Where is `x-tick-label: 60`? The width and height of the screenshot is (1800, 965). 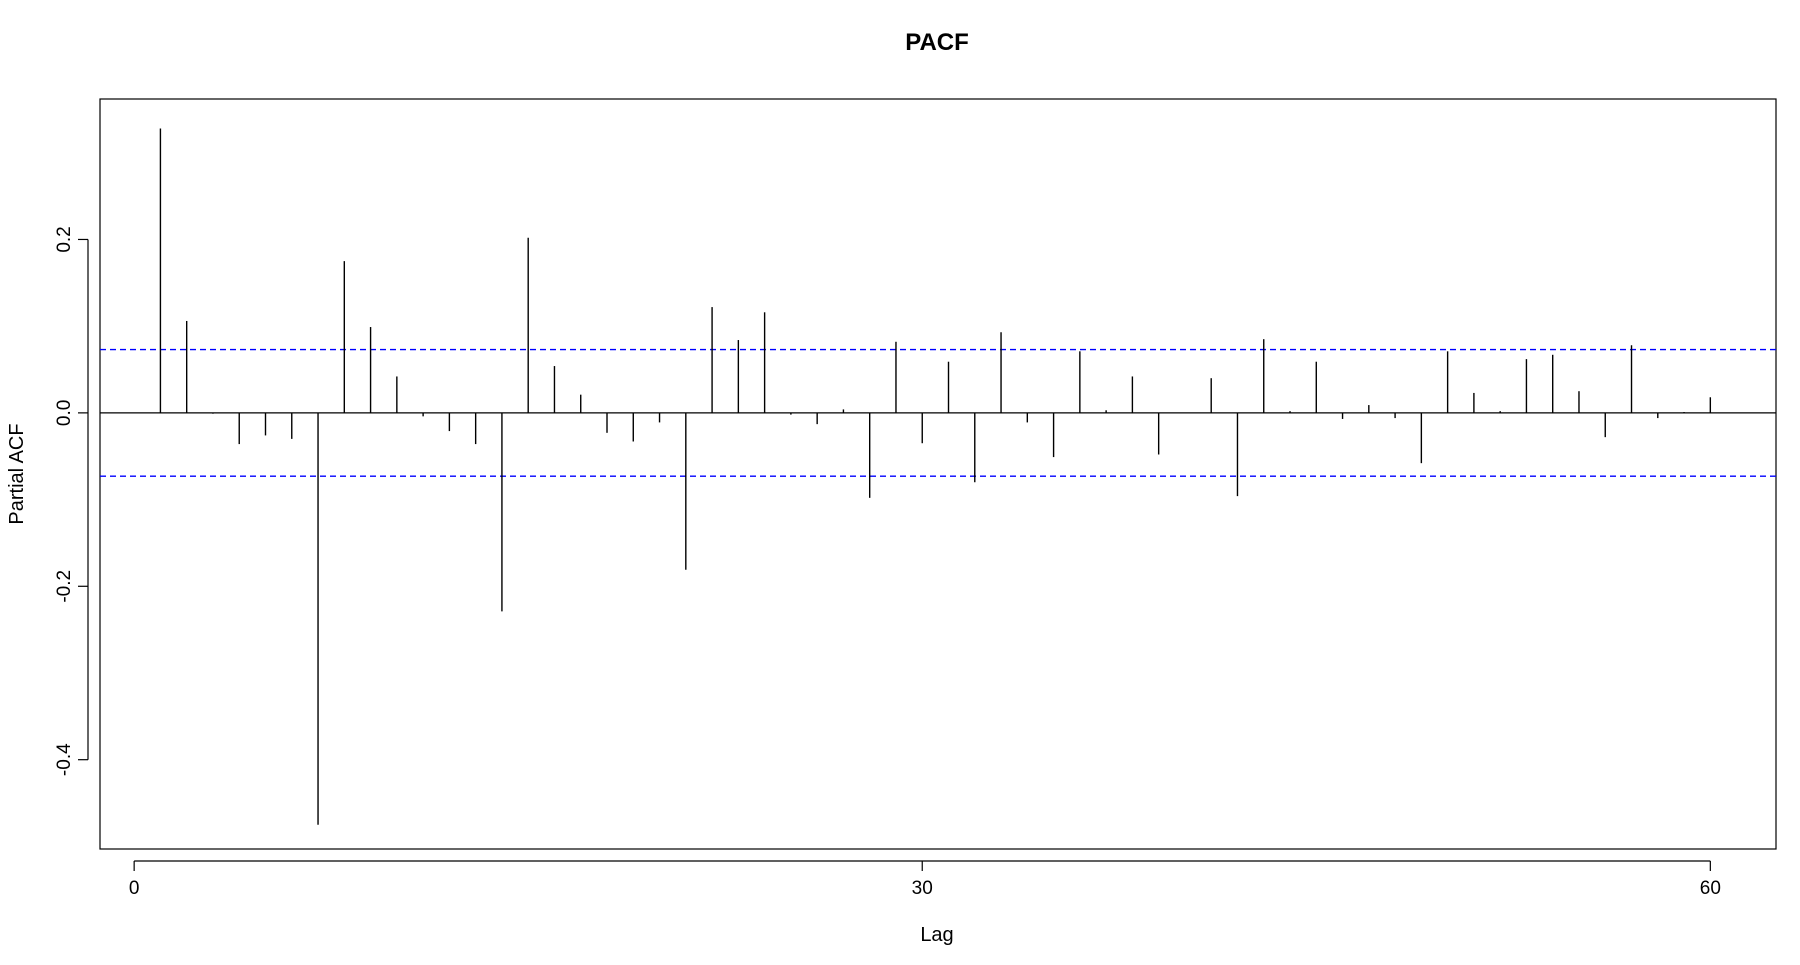 x-tick-label: 60 is located at coordinates (1710, 888).